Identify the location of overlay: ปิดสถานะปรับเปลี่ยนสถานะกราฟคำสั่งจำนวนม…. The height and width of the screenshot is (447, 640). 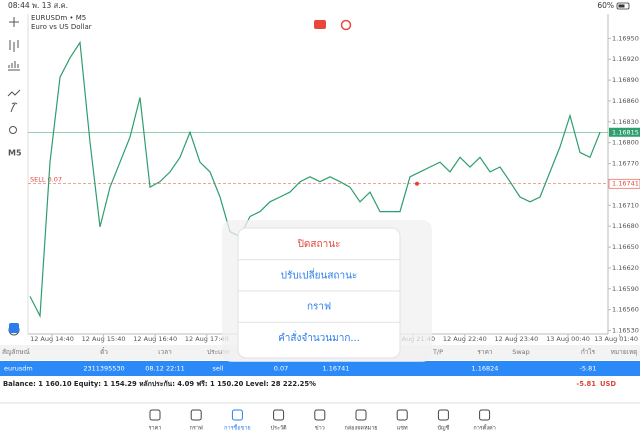
(327, 291).